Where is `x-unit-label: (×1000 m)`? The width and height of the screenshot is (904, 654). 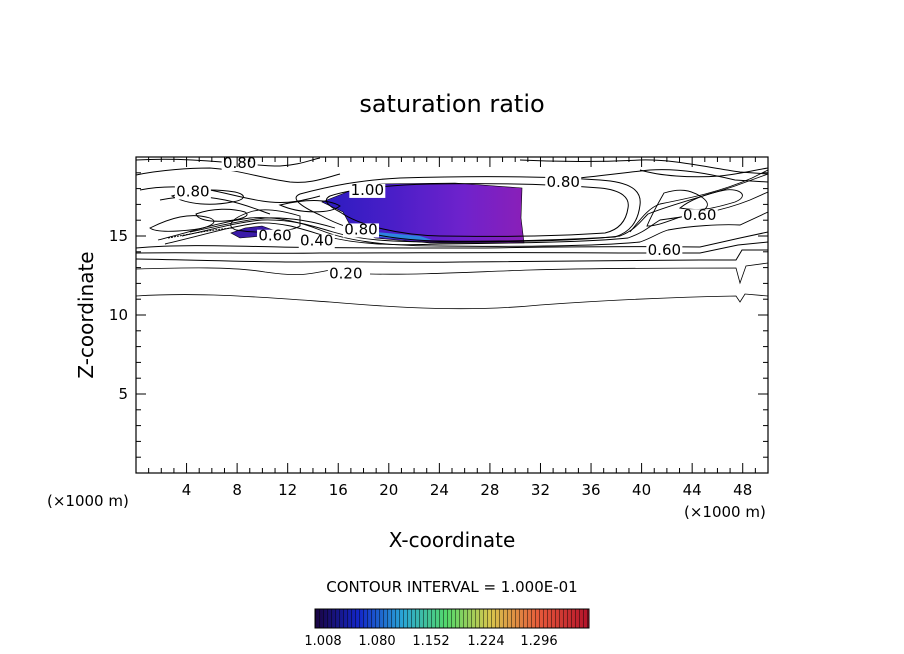 x-unit-label: (×1000 m) is located at coordinates (88, 501).